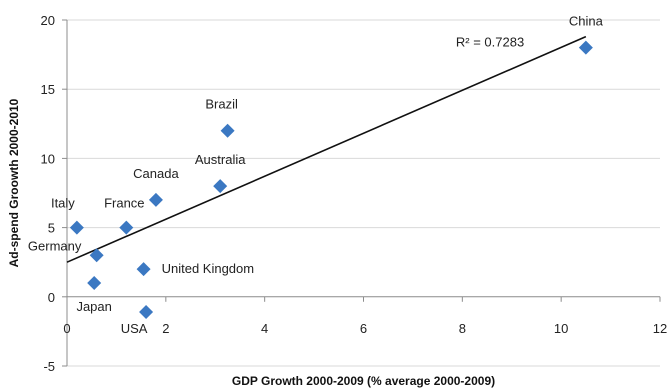 This screenshot has height=390, width=668. I want to click on x-tick-label: 0, so click(66, 328).